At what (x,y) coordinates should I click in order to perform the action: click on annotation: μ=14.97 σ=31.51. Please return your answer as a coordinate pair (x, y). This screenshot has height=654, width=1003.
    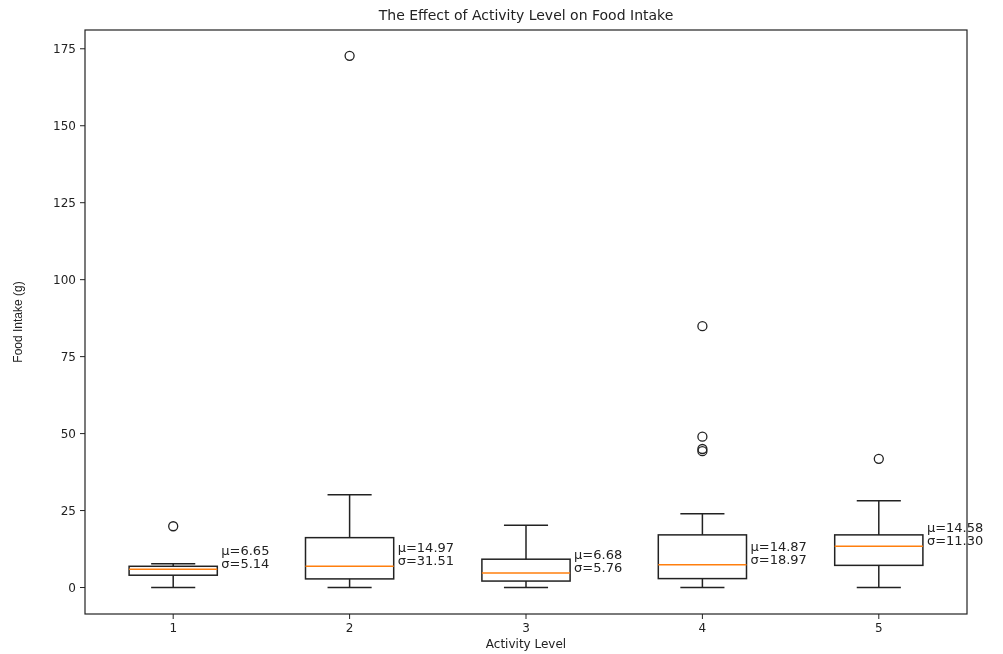
    Looking at the image, I should click on (426, 554).